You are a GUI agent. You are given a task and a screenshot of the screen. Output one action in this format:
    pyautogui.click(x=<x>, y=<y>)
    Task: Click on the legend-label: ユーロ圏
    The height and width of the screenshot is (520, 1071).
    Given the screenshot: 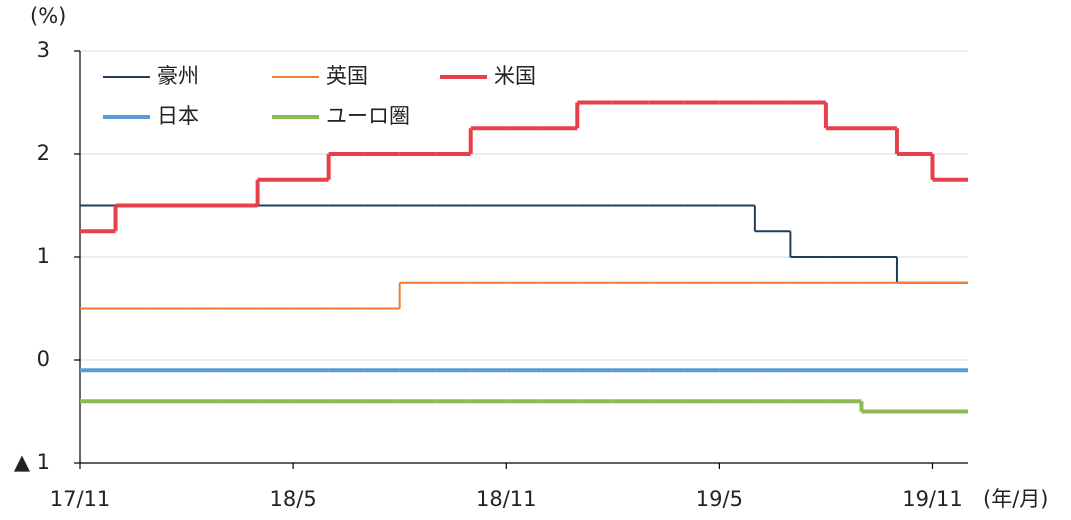 What is the action you would take?
    pyautogui.click(x=368, y=116)
    